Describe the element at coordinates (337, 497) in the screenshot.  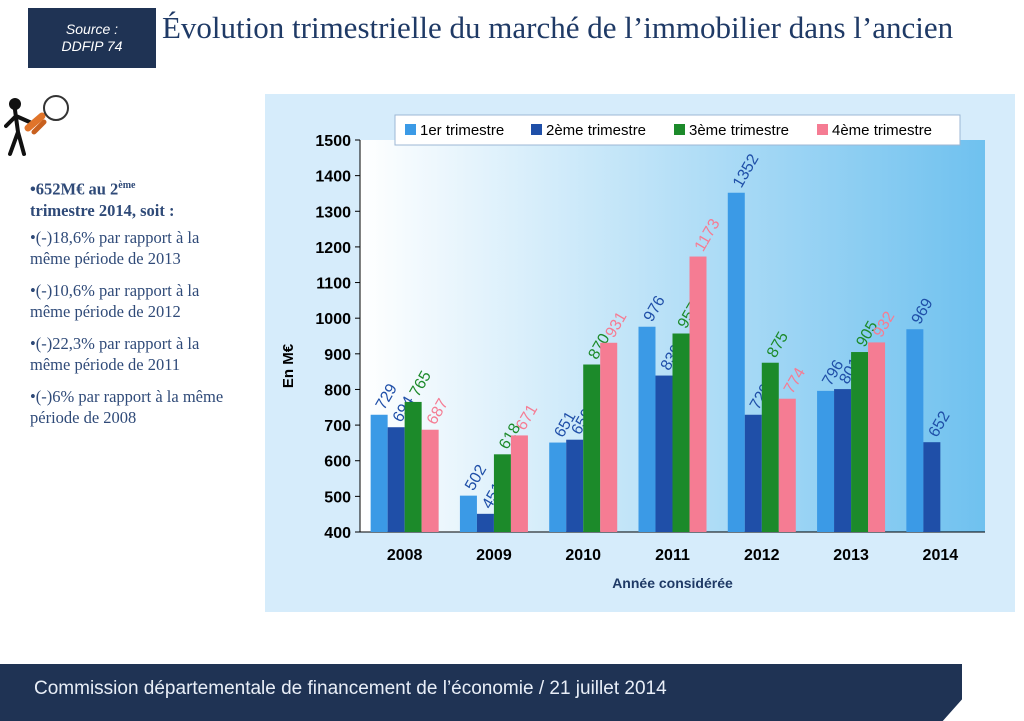
I see `y-tick-label: 500` at that location.